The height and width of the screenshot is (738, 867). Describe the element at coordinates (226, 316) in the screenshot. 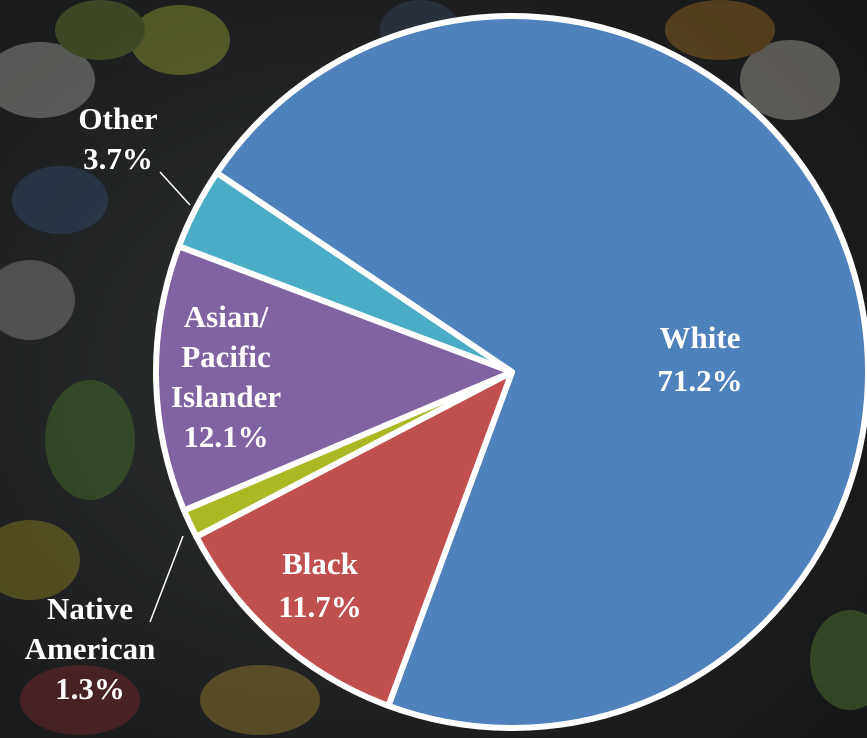

I see `slice-label-line: Asian/` at that location.